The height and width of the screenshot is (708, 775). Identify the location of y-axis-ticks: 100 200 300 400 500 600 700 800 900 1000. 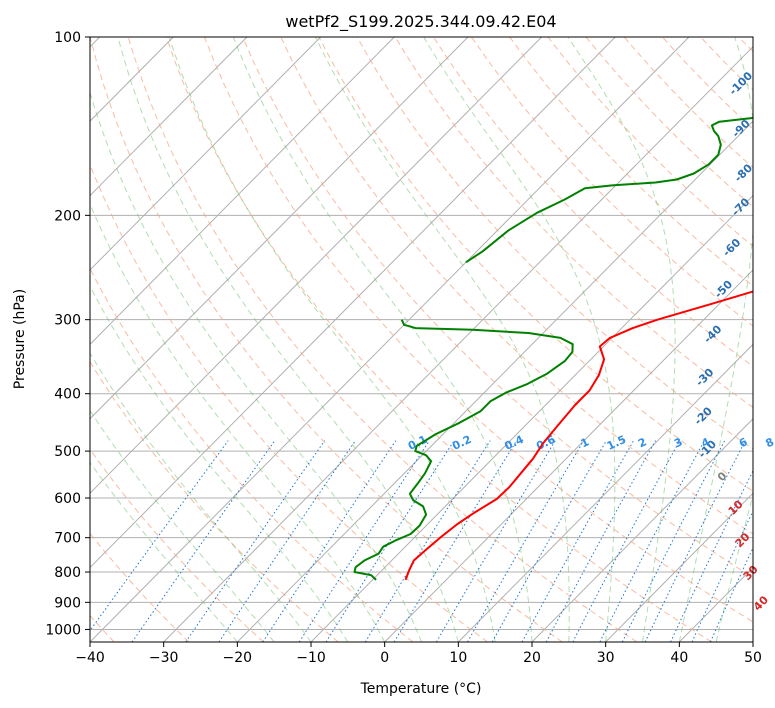
(67, 334).